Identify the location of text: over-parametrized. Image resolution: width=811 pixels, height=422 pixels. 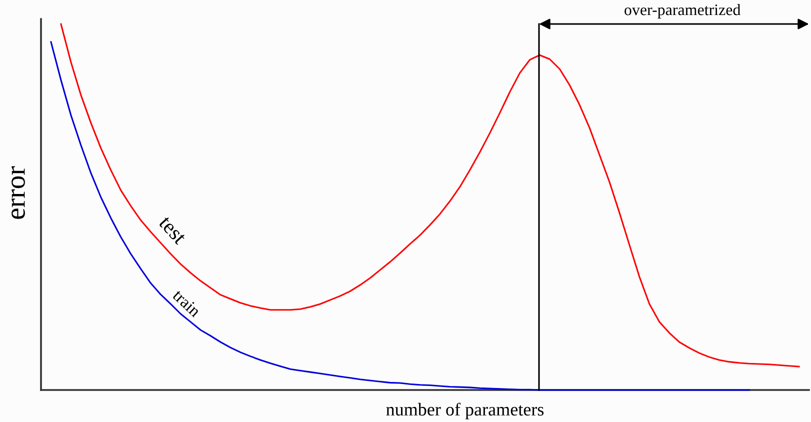
(682, 11).